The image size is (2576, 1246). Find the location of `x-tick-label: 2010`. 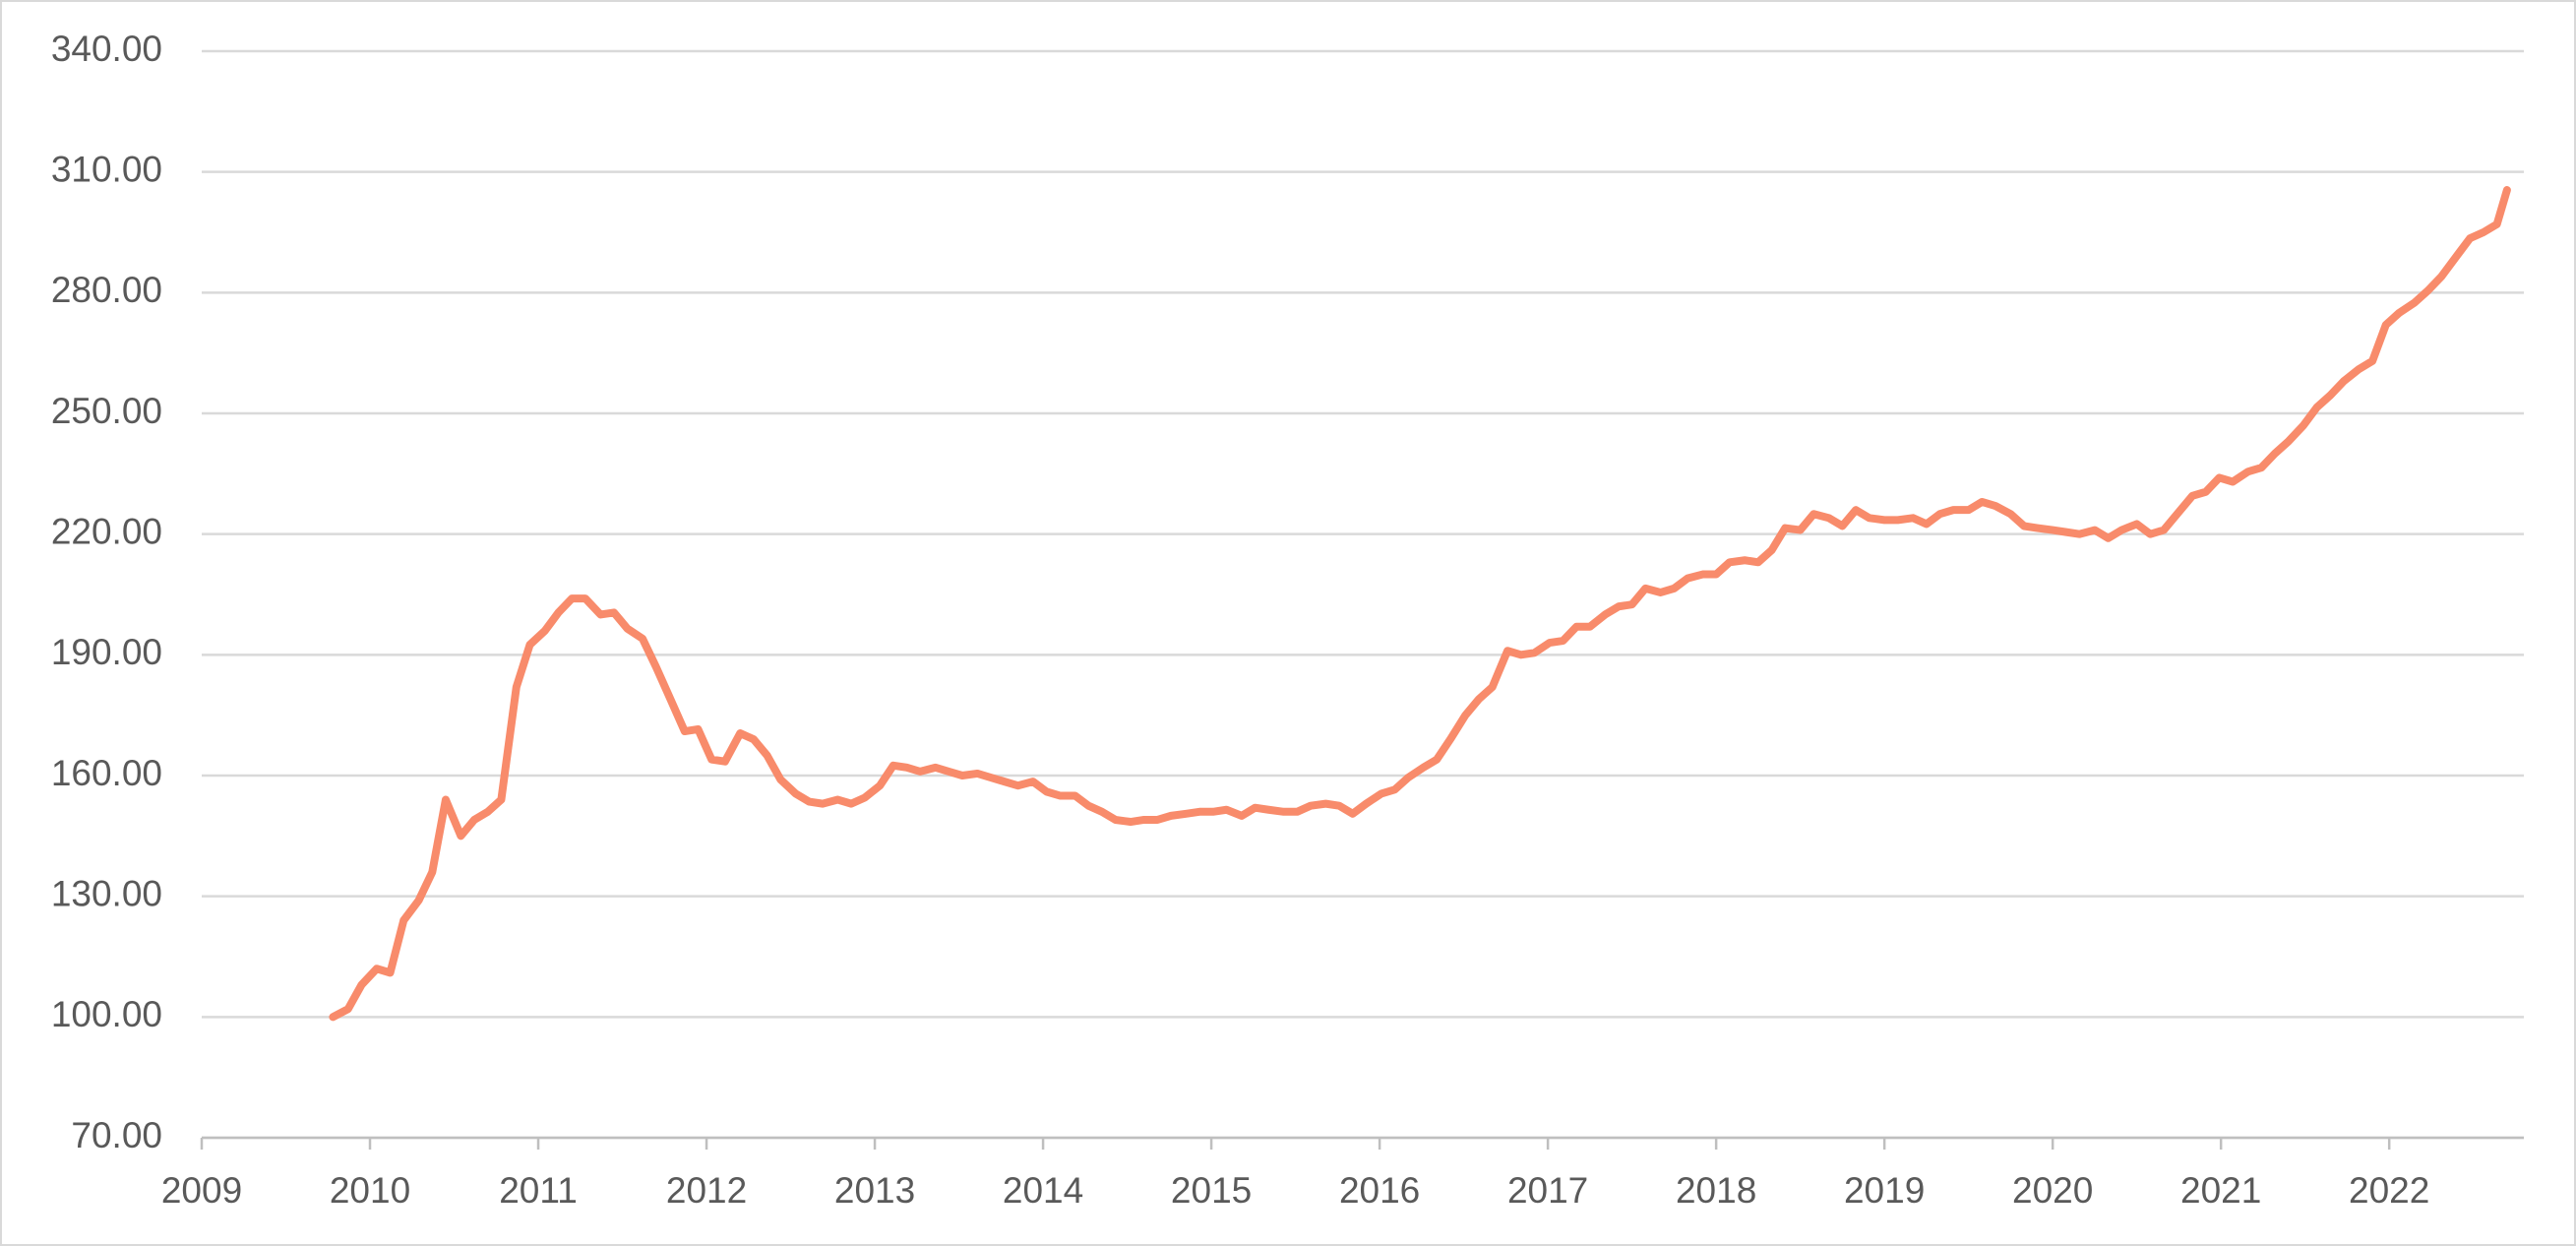

x-tick-label: 2010 is located at coordinates (370, 1190).